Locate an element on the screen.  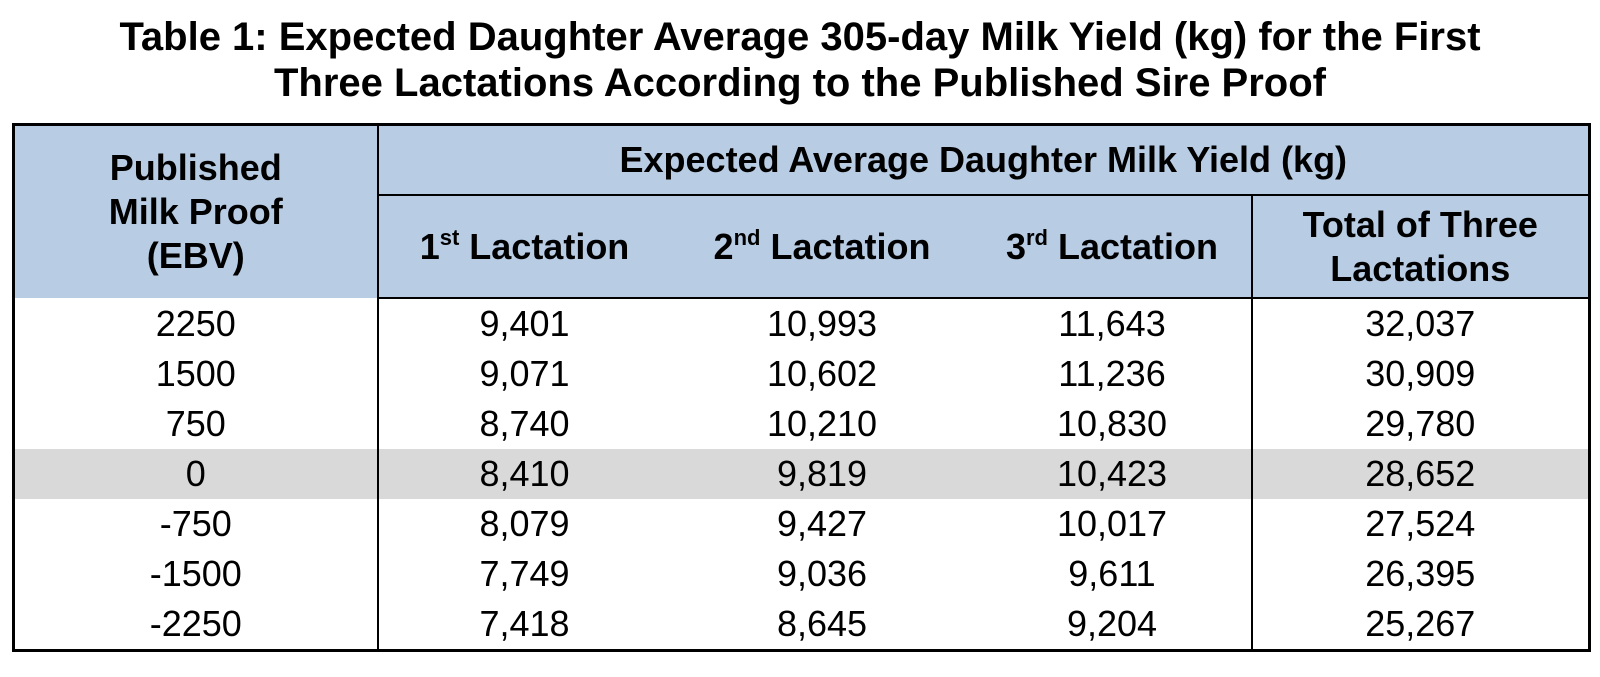
lactation-3-header: 3rd Lactation is located at coordinates (1112, 247).